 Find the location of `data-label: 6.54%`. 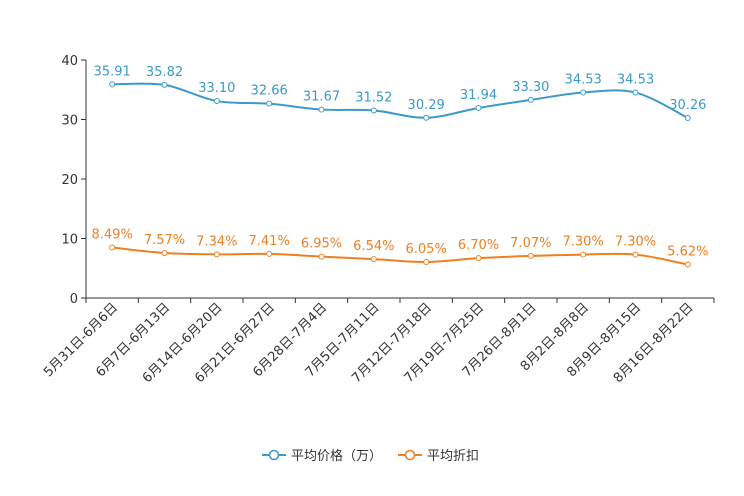

data-label: 6.54% is located at coordinates (373, 246).